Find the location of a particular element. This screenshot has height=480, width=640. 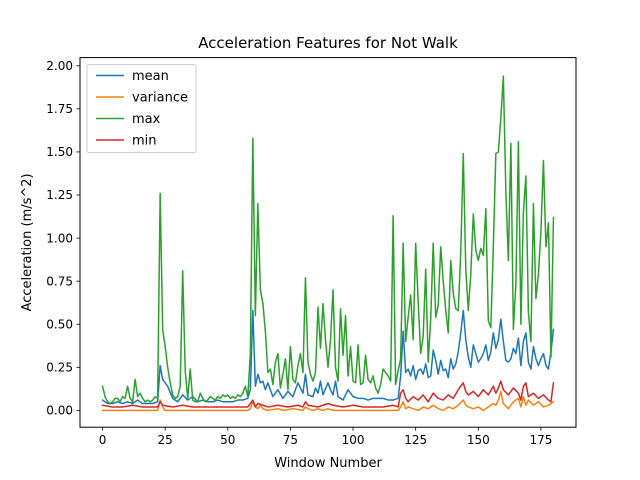

legend: mean variance max min is located at coordinates (141, 109).